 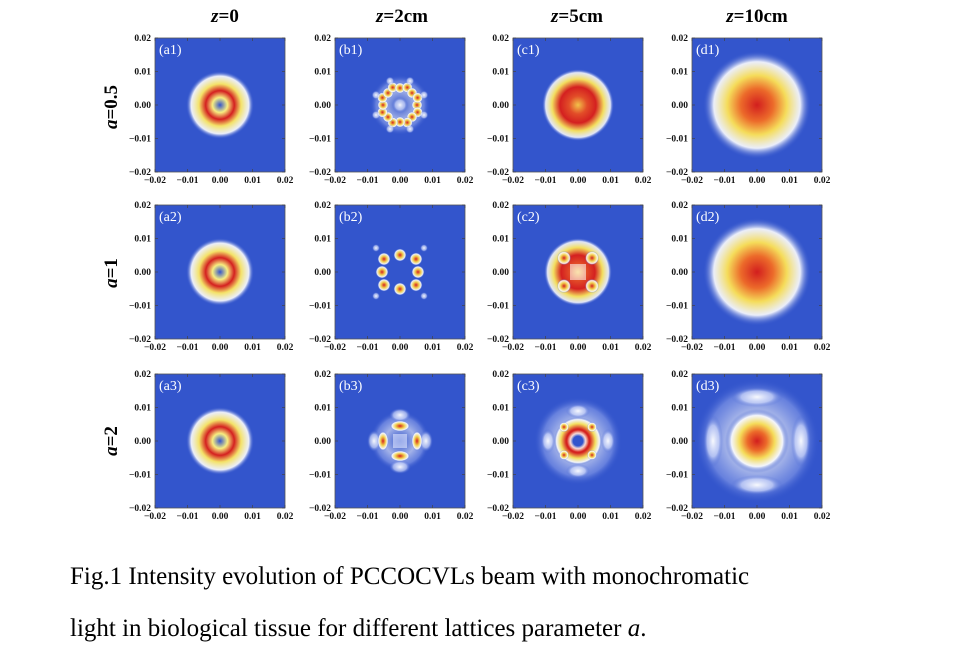 I want to click on column-header-z0: z=0, so click(x=225, y=16).